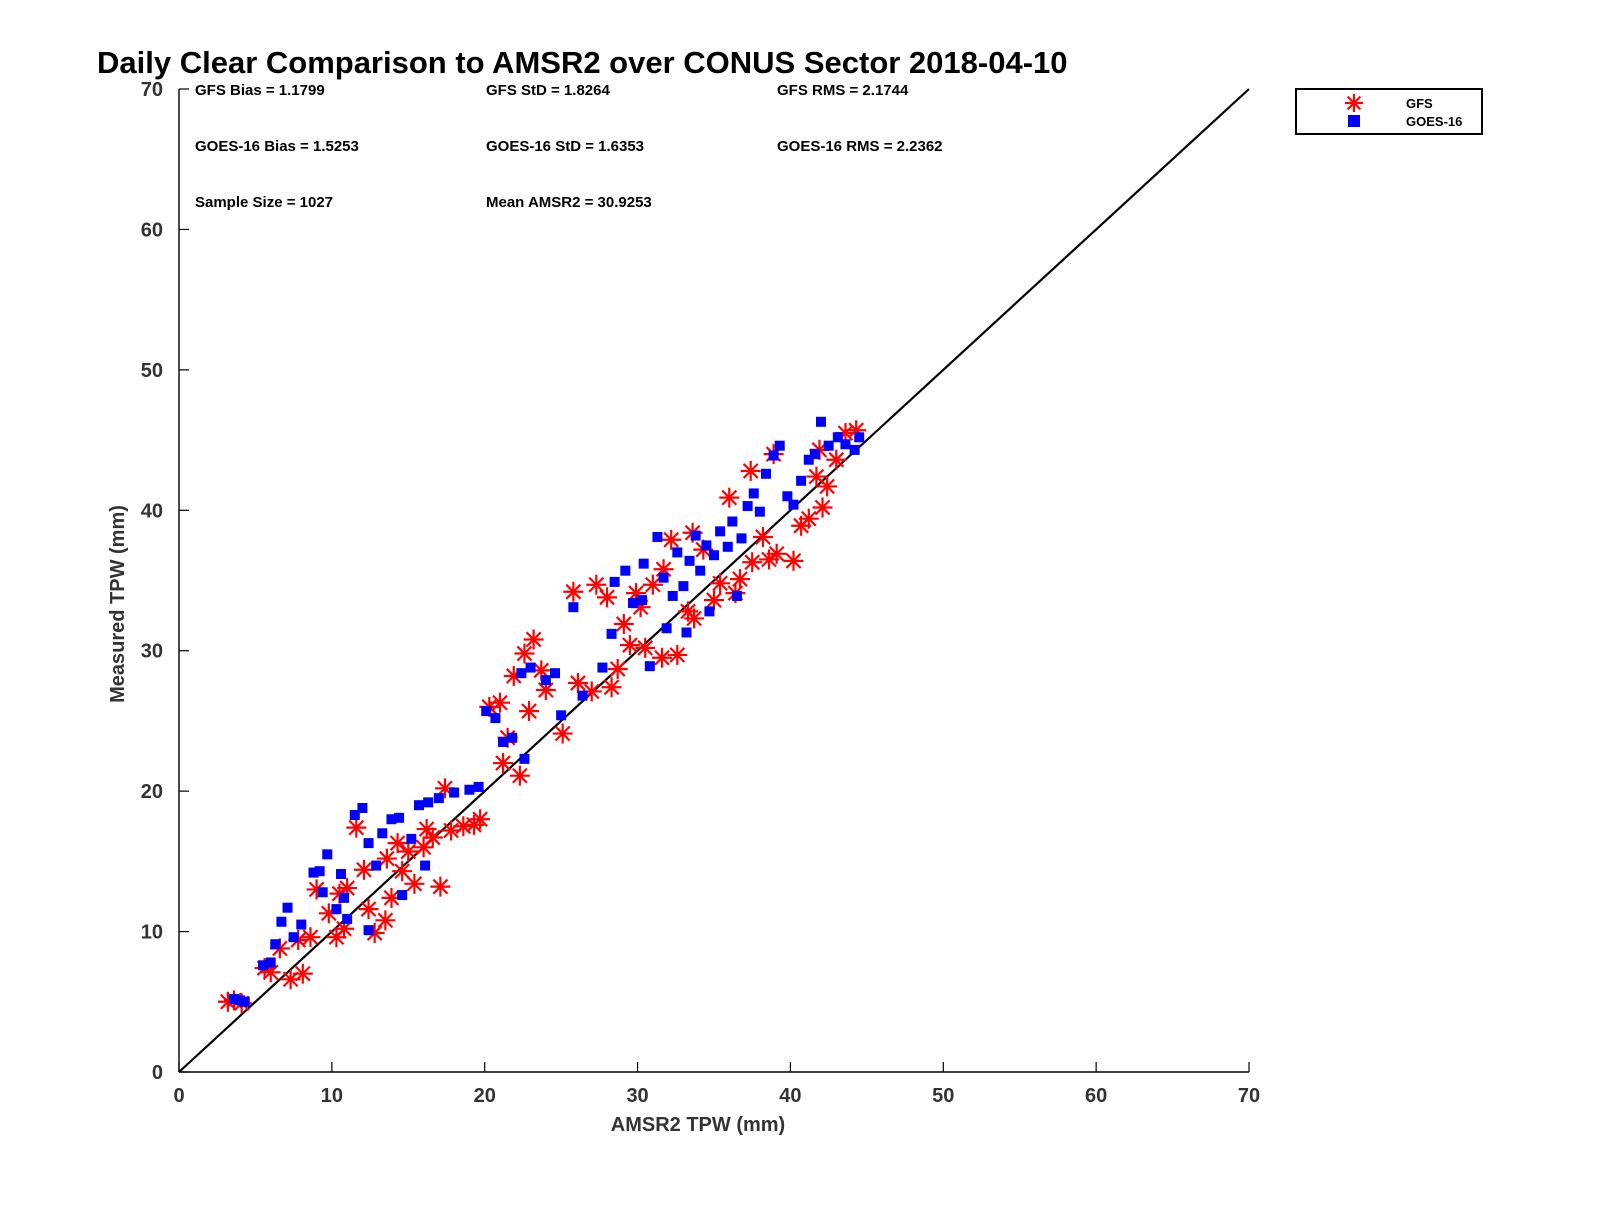 The image size is (1600, 1205). Describe the element at coordinates (152, 371) in the screenshot. I see `y-tick-label: 50` at that location.